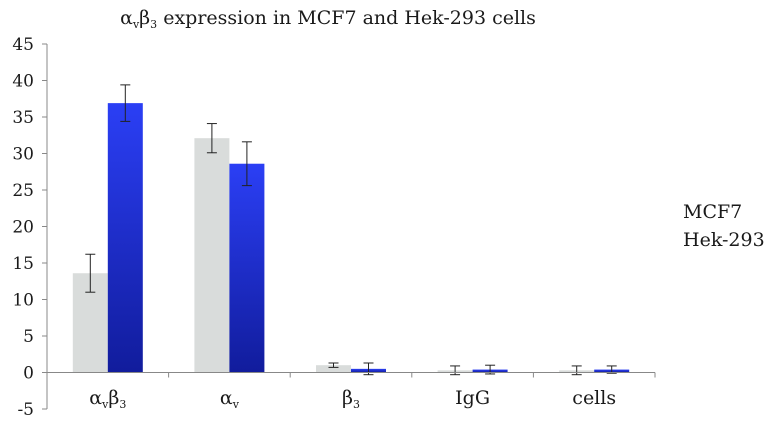 The width and height of the screenshot is (771, 432). What do you see at coordinates (23, 118) in the screenshot?
I see `y-tick-label: 35` at bounding box center [23, 118].